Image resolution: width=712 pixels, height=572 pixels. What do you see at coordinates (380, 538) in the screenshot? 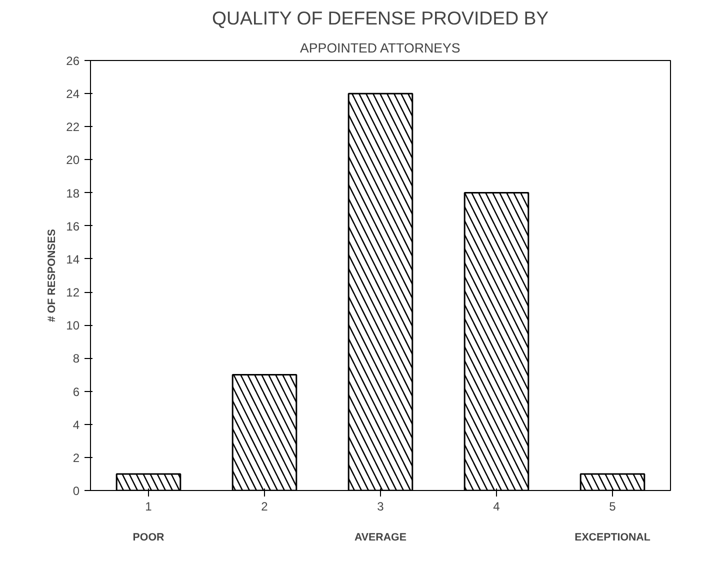
I see `text: AVERAGE` at bounding box center [380, 538].